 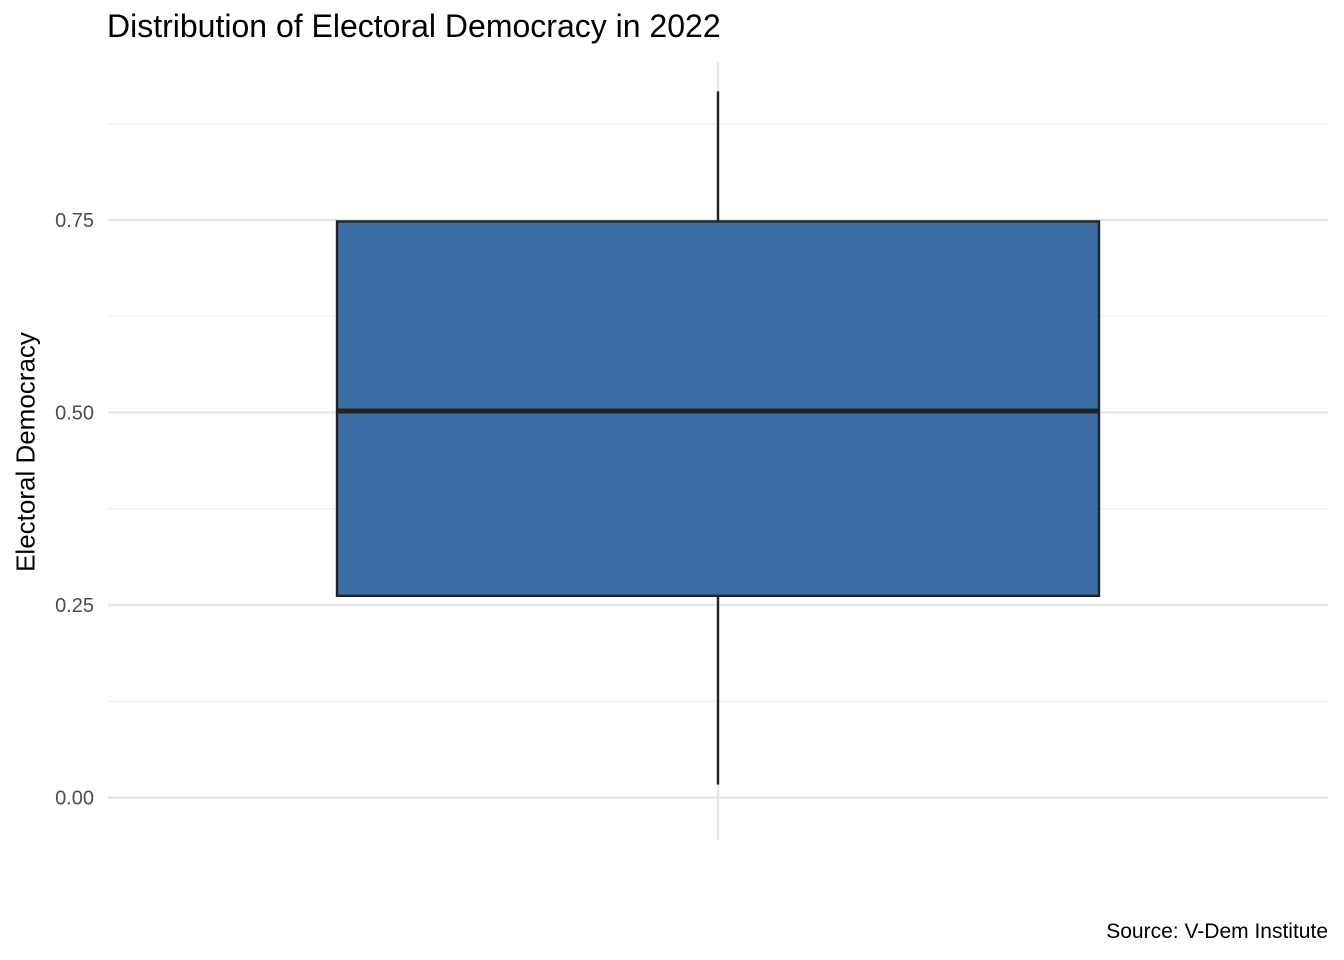 What do you see at coordinates (1217, 931) in the screenshot?
I see `chart-caption: Source: V-Dem Institute` at bounding box center [1217, 931].